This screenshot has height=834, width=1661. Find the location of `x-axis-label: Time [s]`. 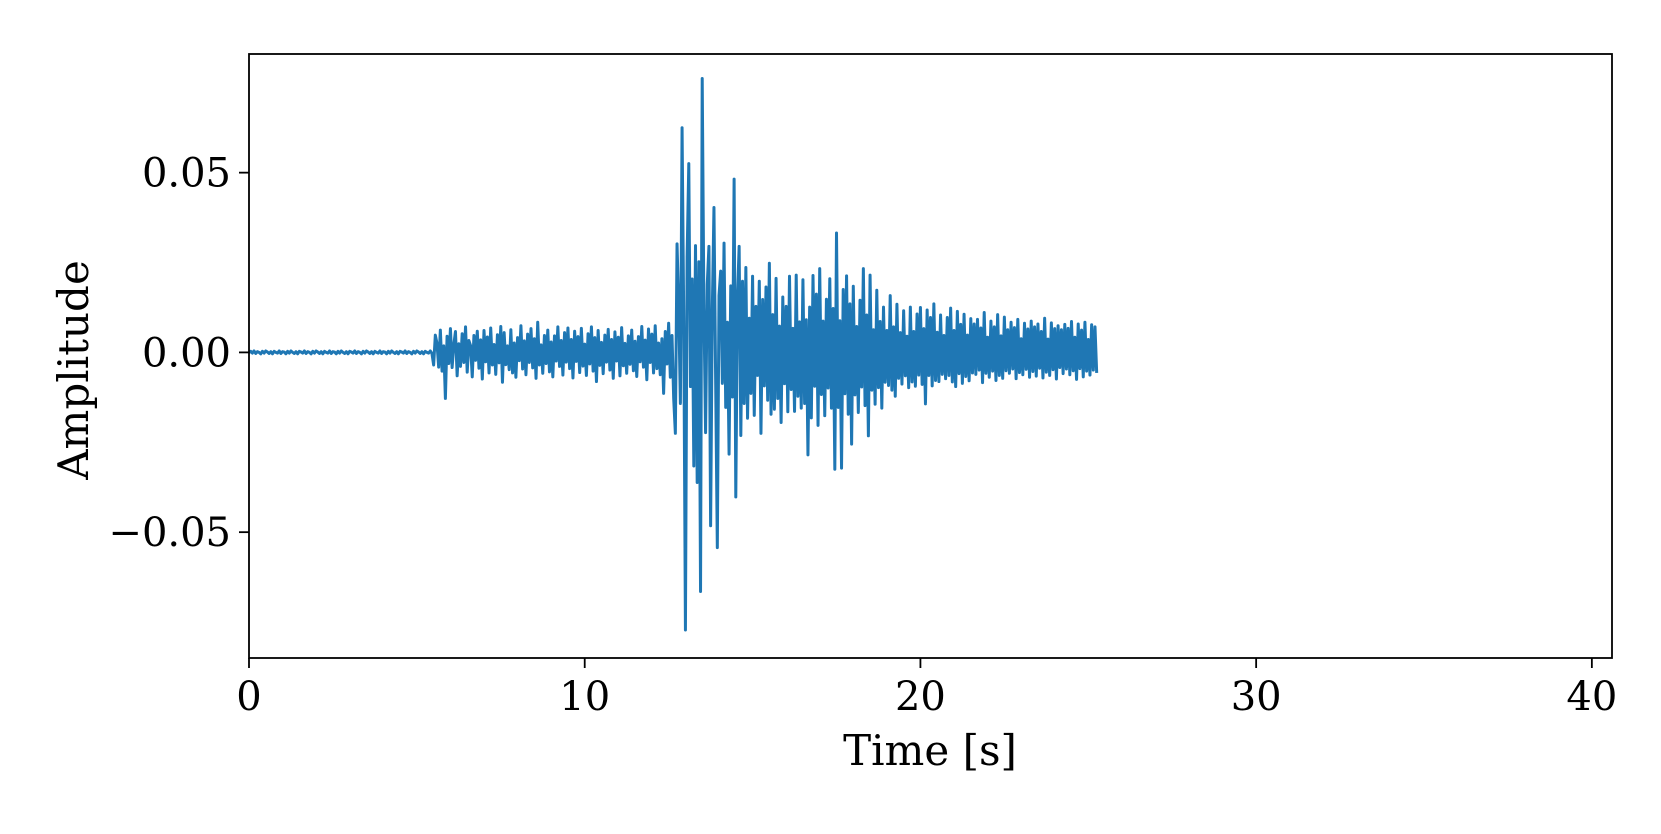

x-axis-label: Time [s] is located at coordinates (930, 750).